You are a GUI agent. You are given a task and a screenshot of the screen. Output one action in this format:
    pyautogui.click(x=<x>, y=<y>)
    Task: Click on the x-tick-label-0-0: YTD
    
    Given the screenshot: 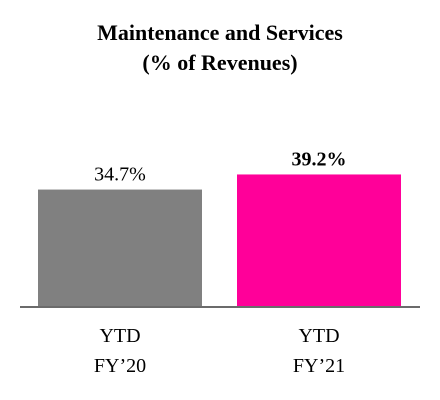 What is the action you would take?
    pyautogui.click(x=119, y=336)
    